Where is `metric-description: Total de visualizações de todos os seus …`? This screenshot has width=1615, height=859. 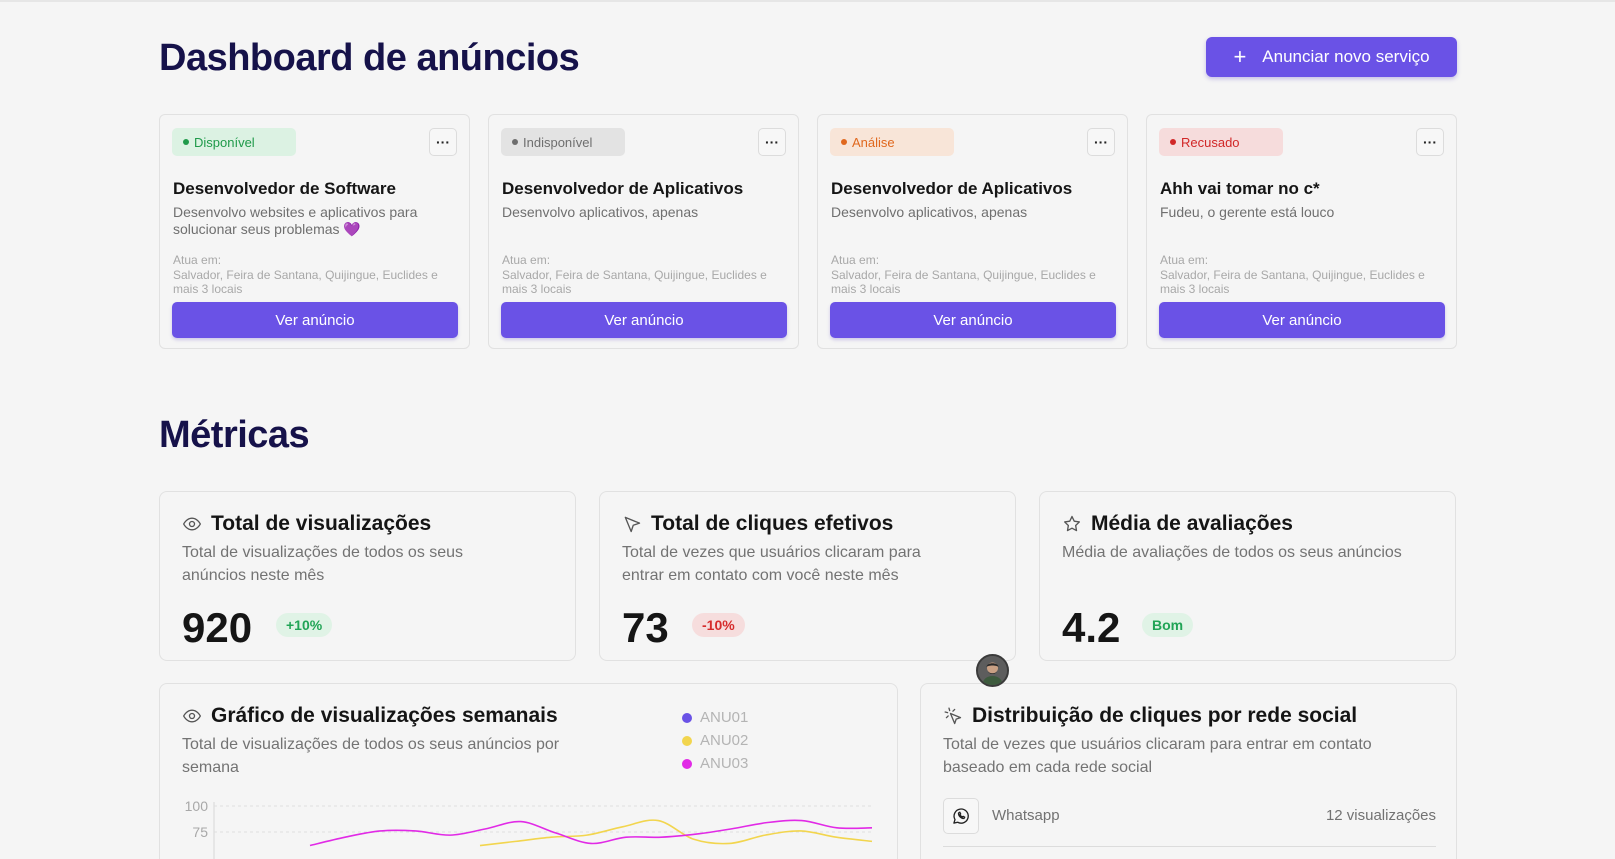
metric-description: Total de visualizações de todos os seus … is located at coordinates (323, 564).